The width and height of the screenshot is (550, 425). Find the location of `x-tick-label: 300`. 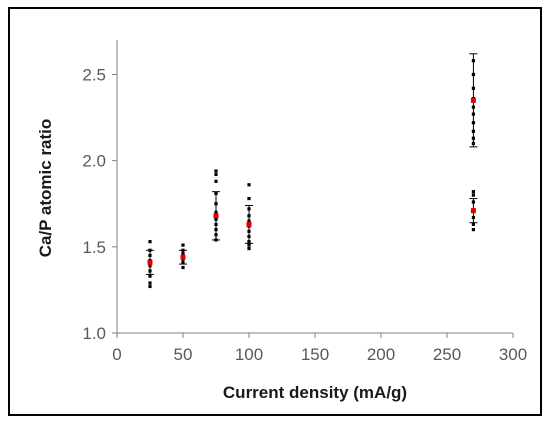

x-tick-label: 300 is located at coordinates (513, 354).